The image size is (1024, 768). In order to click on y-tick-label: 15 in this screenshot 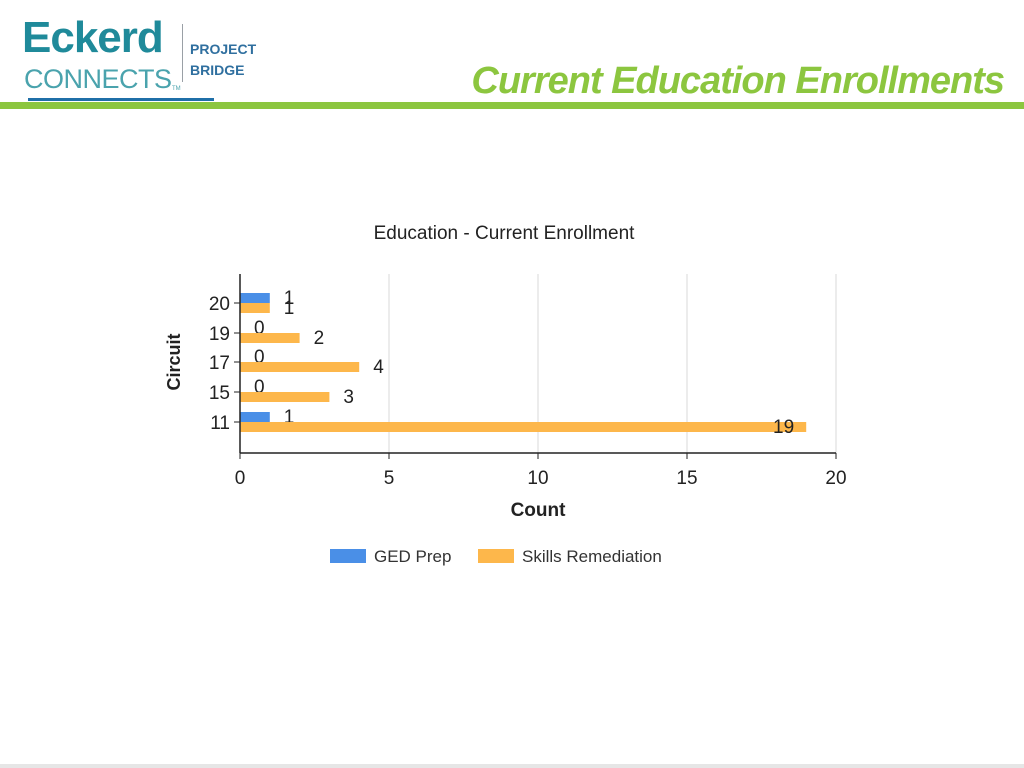, I will do `click(219, 393)`.